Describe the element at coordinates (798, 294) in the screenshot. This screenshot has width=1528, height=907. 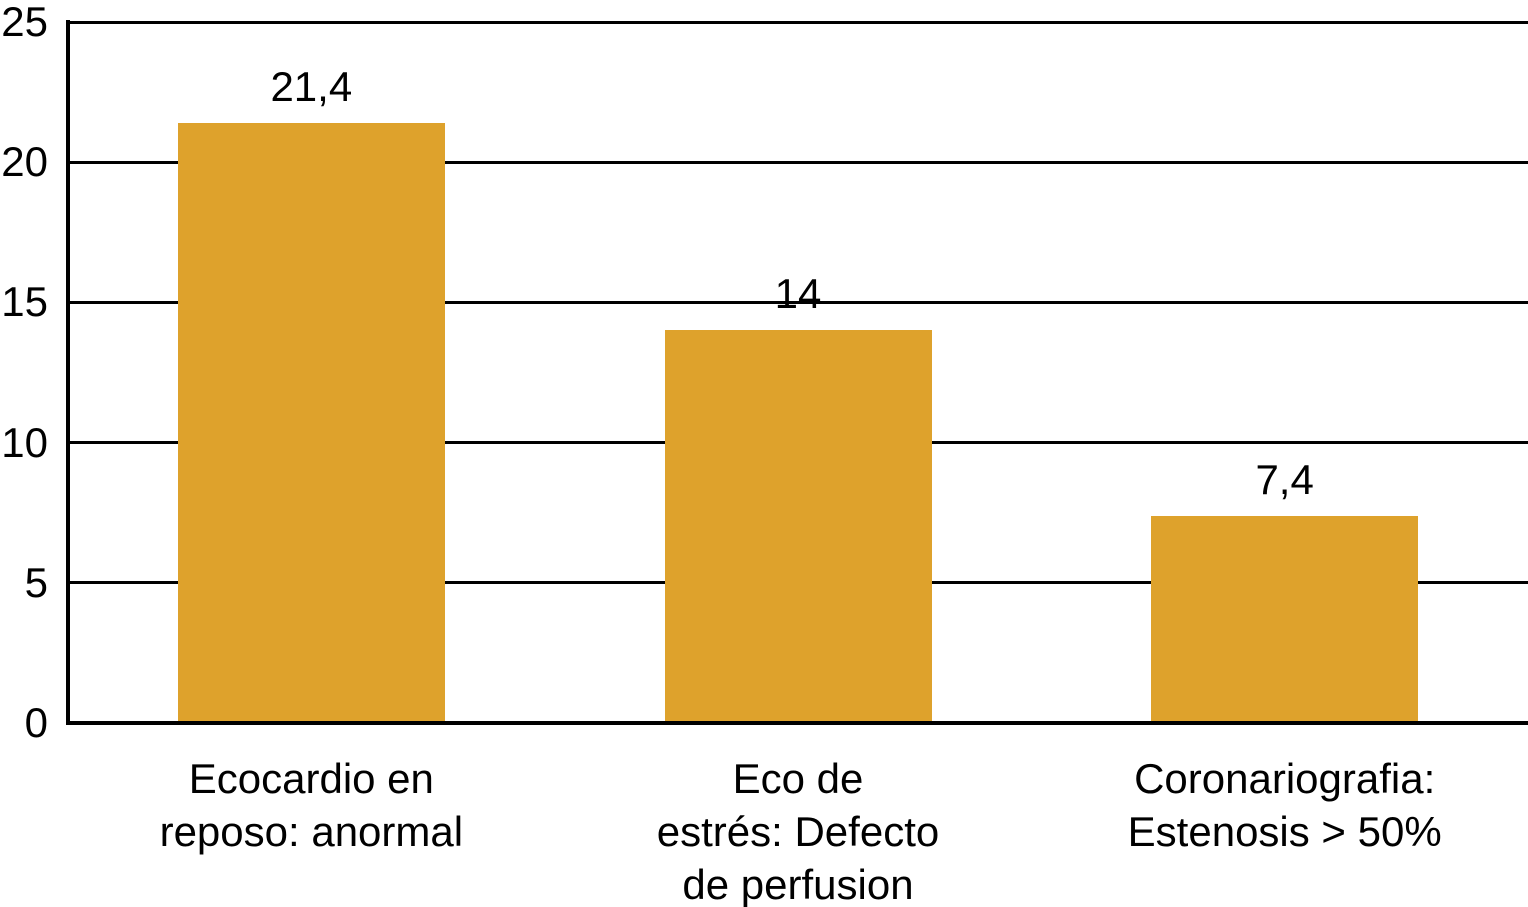
I see `bar-value-label-2: 14` at that location.